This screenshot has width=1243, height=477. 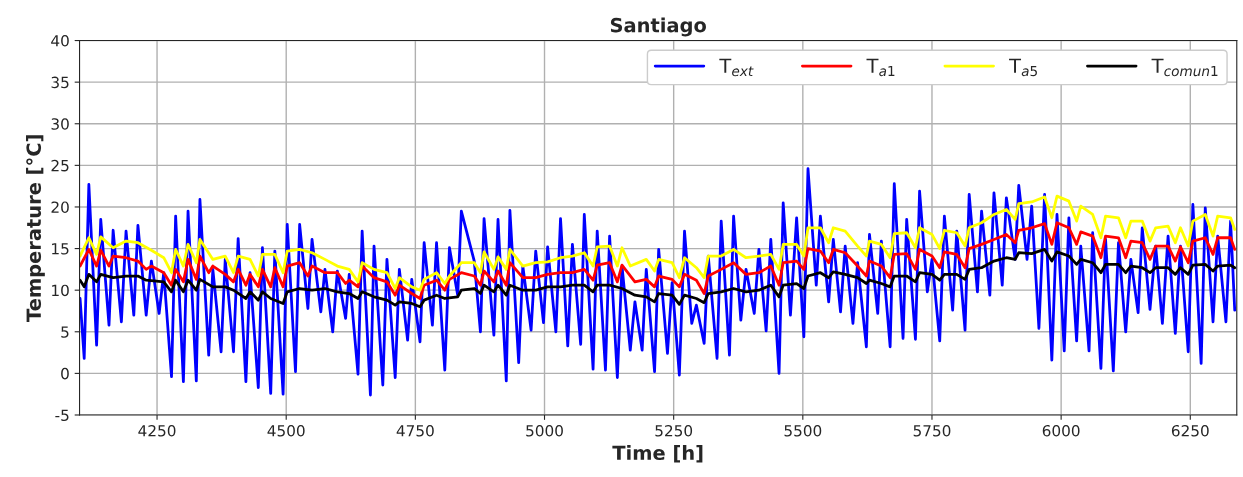 What do you see at coordinates (157, 430) in the screenshot?
I see `x-tick-label: 4250` at bounding box center [157, 430].